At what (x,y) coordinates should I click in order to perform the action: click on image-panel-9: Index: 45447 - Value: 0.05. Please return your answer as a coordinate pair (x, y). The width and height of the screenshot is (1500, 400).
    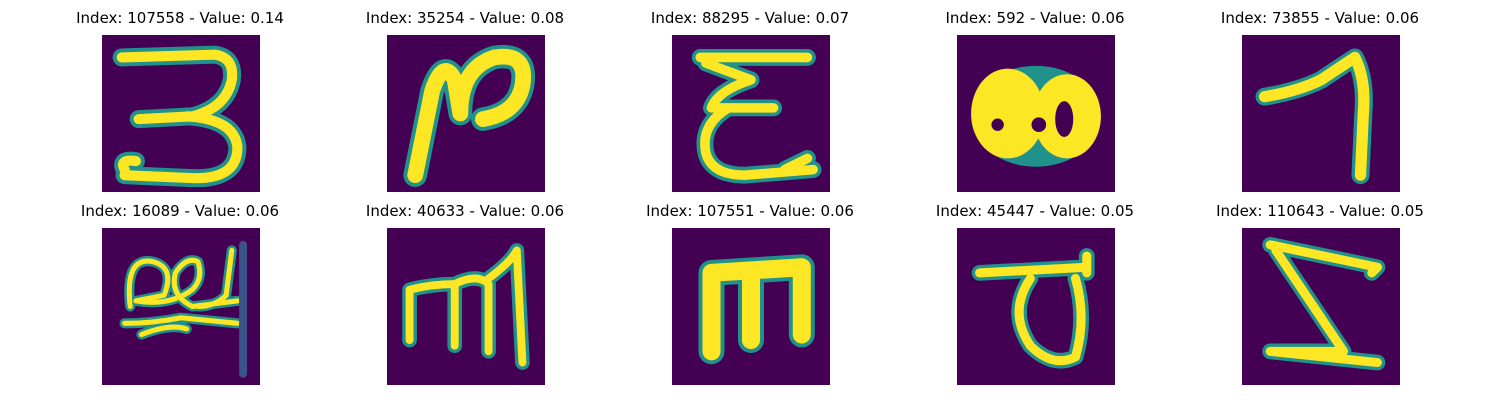
    Looking at the image, I should click on (1035, 289).